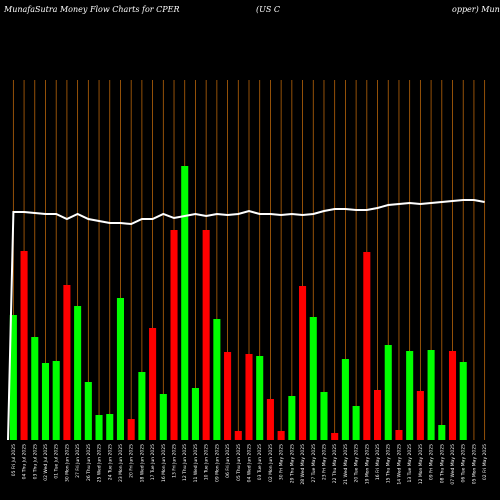 The image size is (500, 500). I want to click on x-tick-label: 23 Mon Jun 2025, so click(121, 463).